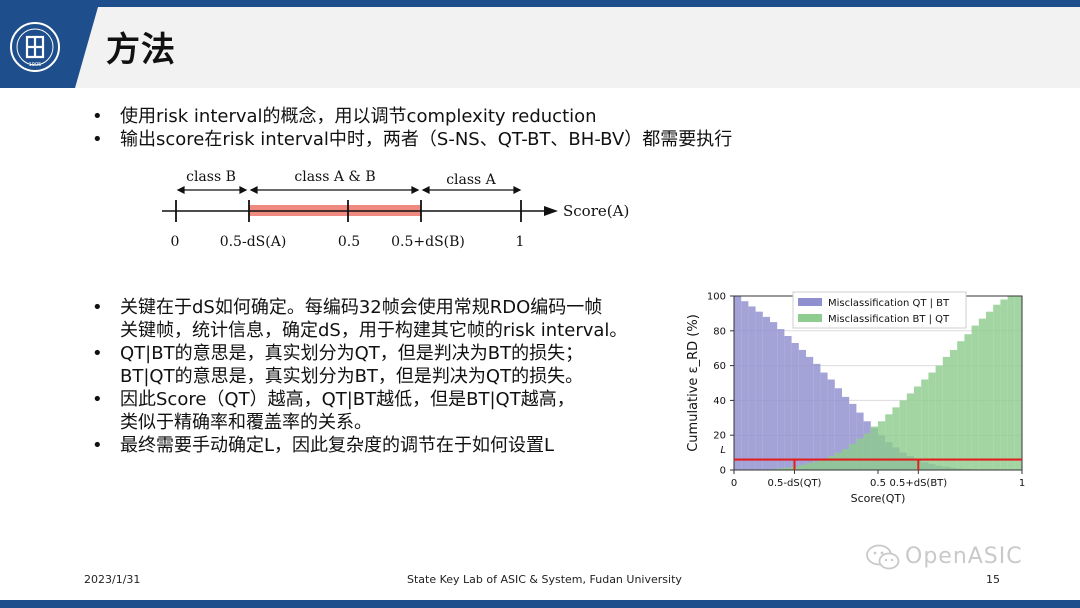 The width and height of the screenshot is (1080, 608). I want to click on region-label-class-ab: class A & B, so click(334, 177).